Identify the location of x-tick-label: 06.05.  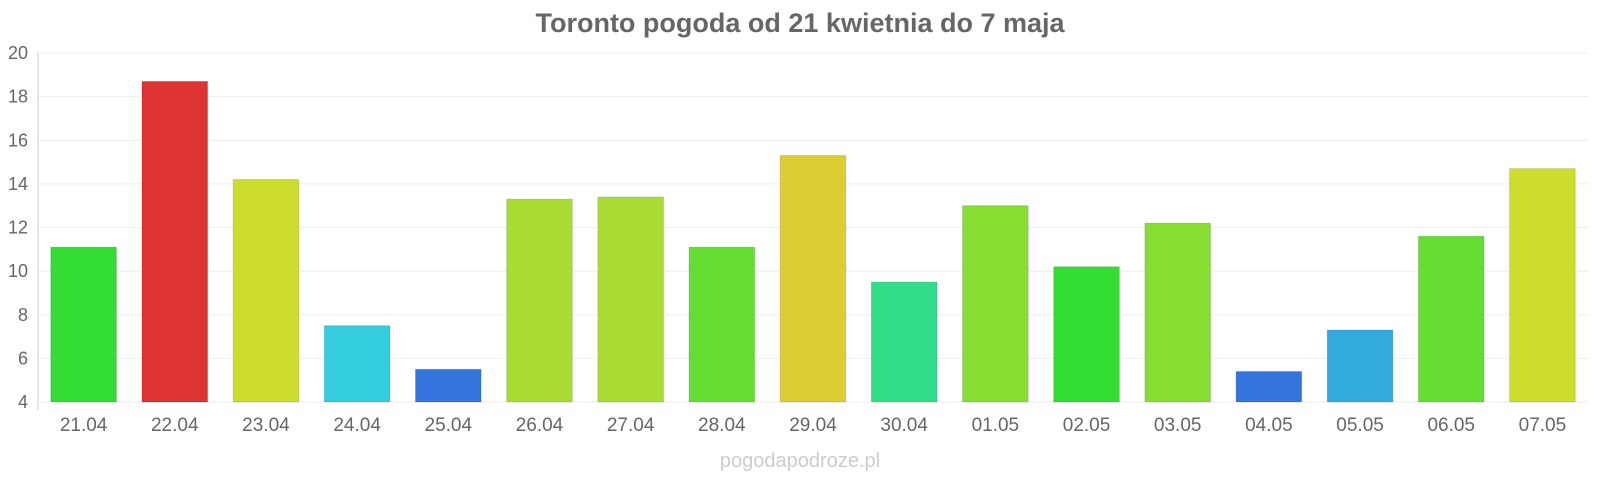
(1451, 425).